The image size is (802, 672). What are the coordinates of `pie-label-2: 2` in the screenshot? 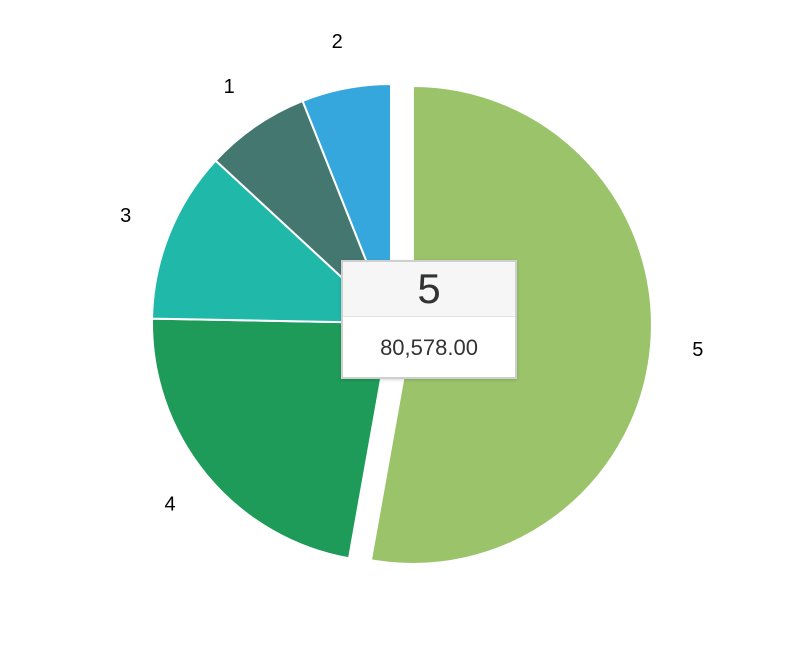 It's located at (337, 42).